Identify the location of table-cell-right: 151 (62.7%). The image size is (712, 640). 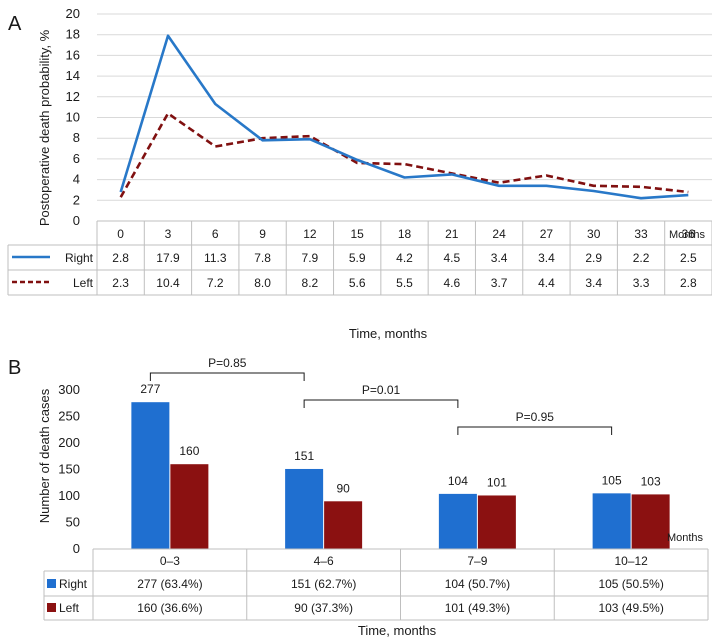
(323, 584).